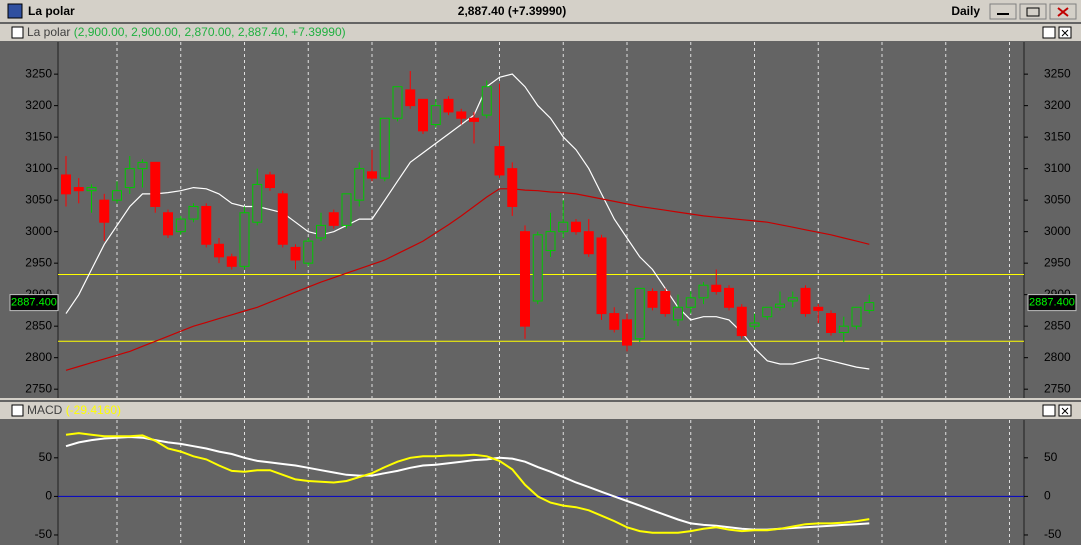 This screenshot has width=1081, height=545. I want to click on window-buttons, so click(1033, 11).